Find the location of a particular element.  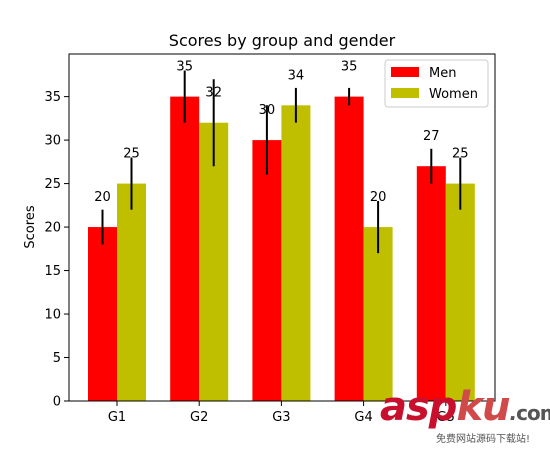

data-label-men-g1: 20 is located at coordinates (102, 197).